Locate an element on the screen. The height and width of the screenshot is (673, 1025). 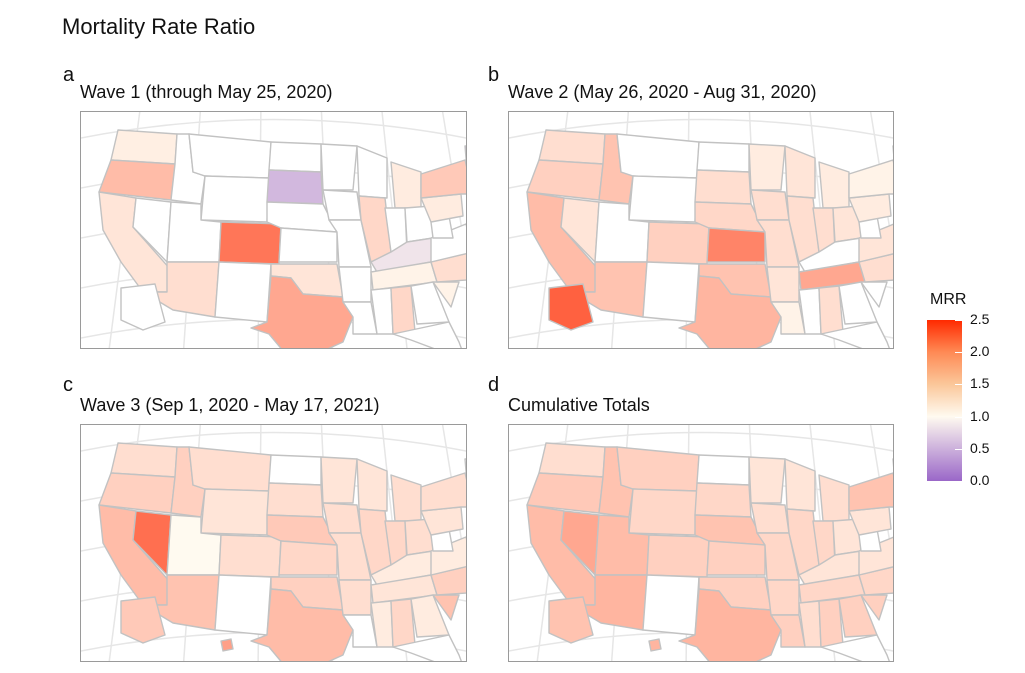
panel-a-map is located at coordinates (273, 230).